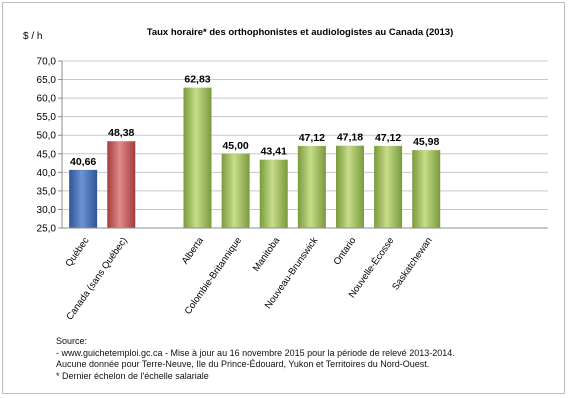 The image size is (569, 398). Describe the element at coordinates (197, 157) in the screenshot. I see `bar-alberta` at that location.